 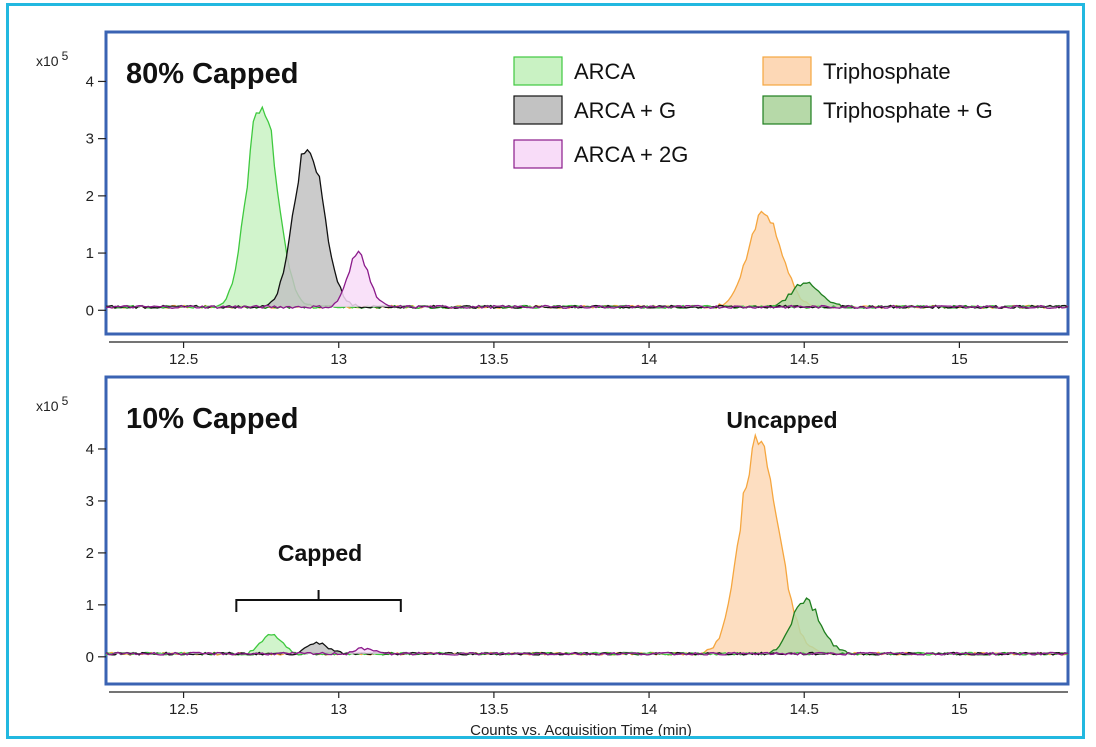 I want to click on legend-label: Triphosphate, so click(x=887, y=71).